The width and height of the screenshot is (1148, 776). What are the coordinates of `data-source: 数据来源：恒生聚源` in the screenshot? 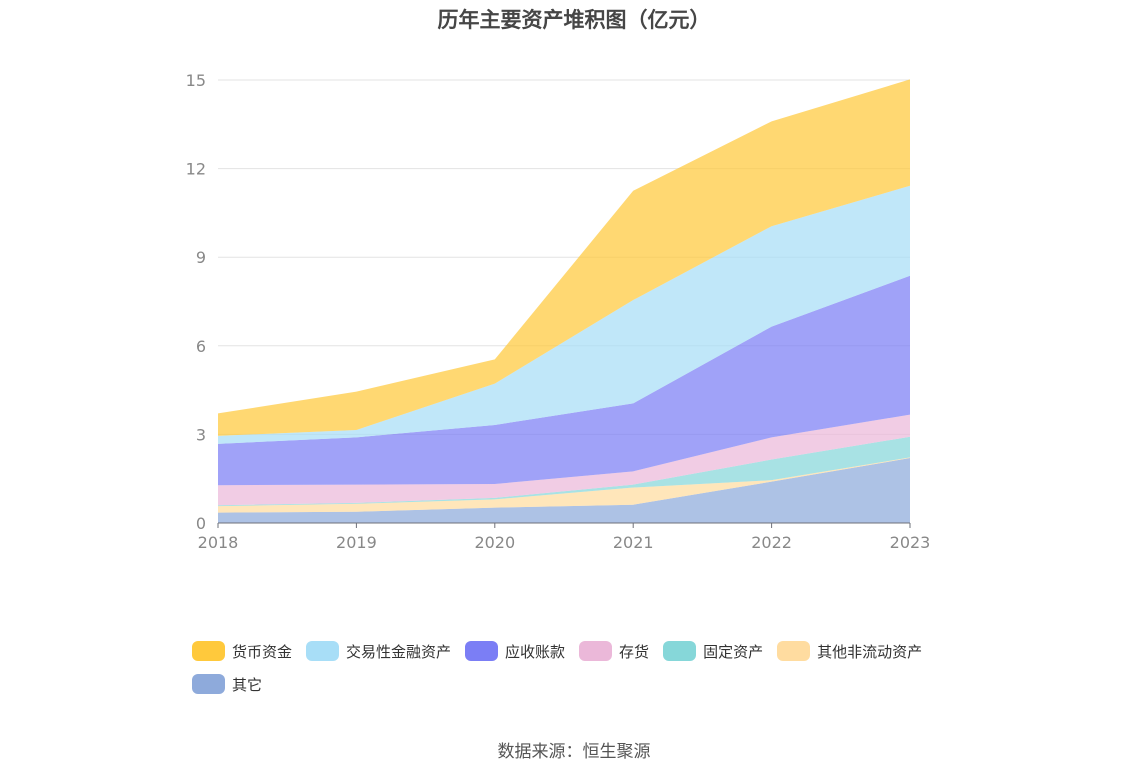 It's located at (574, 752).